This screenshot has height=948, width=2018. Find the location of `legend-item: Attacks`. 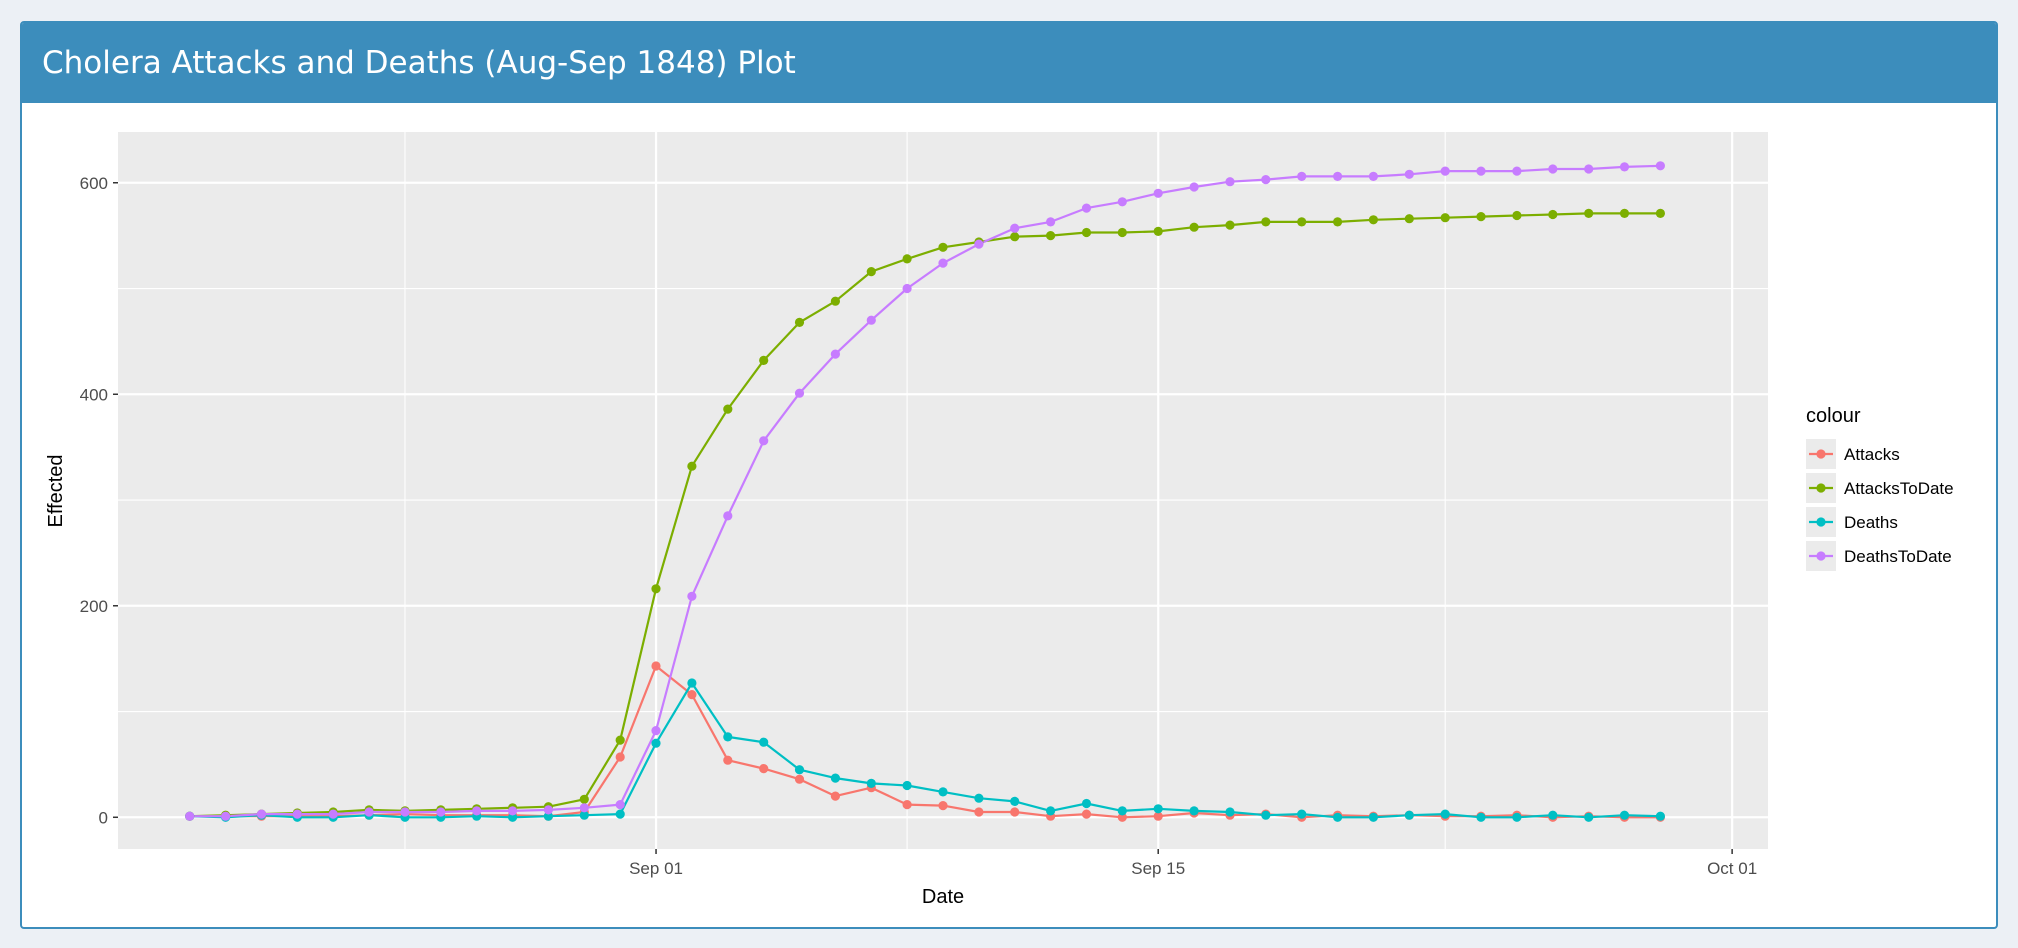

legend-item: Attacks is located at coordinates (1853, 454).